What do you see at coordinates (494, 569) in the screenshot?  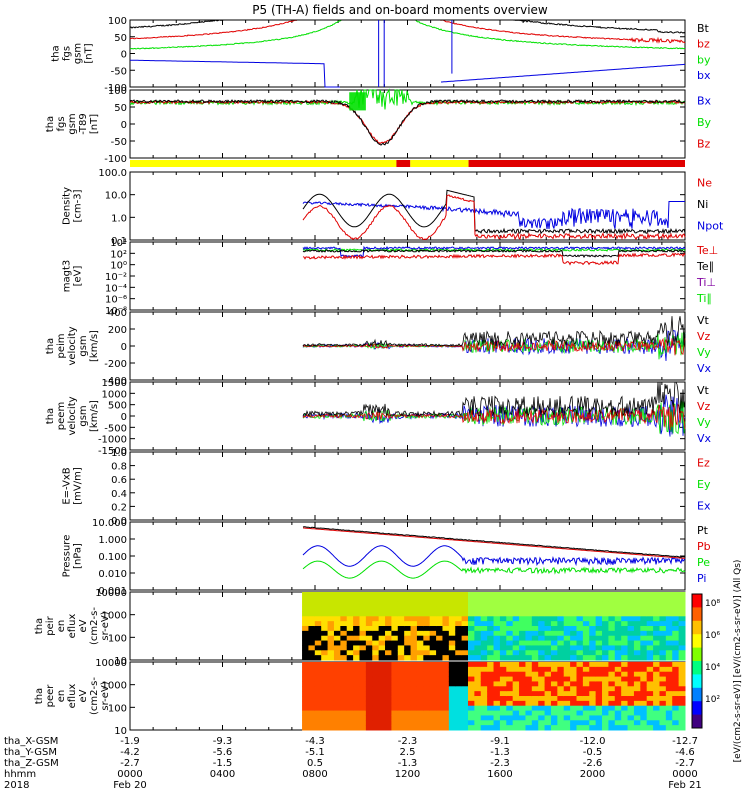 I see `series-green` at bounding box center [494, 569].